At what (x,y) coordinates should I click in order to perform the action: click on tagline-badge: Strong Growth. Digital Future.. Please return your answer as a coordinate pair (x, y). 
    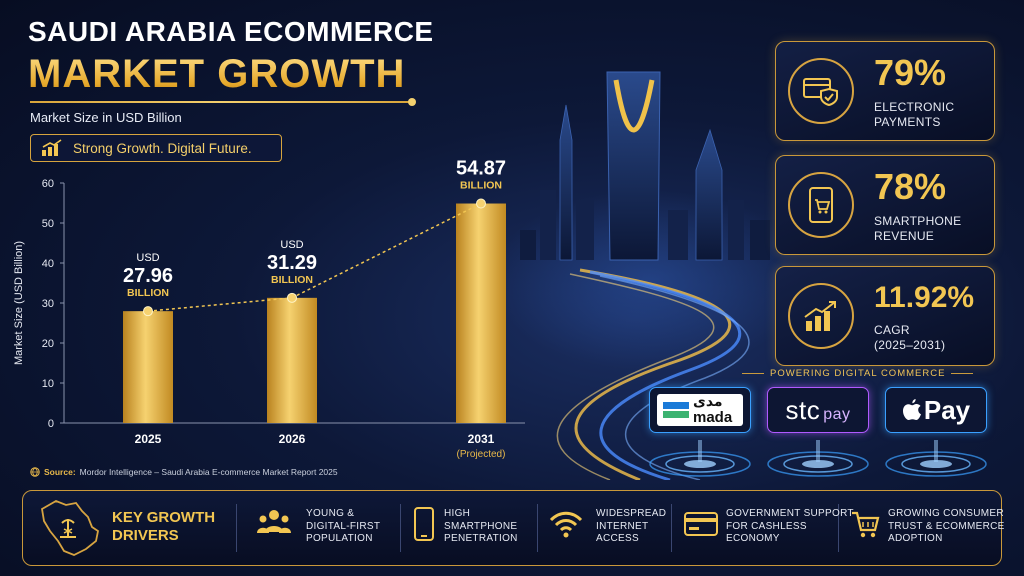
    Looking at the image, I should click on (156, 148).